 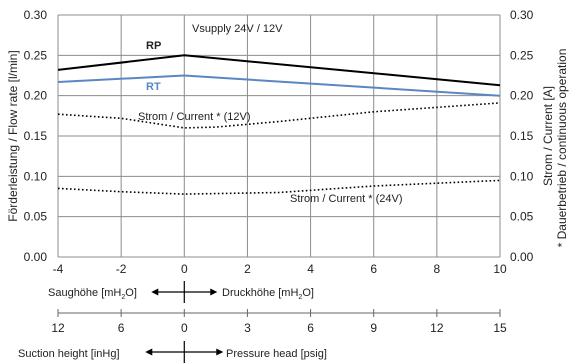 I want to click on y-left-tick-label: 0.15, so click(x=36, y=136).